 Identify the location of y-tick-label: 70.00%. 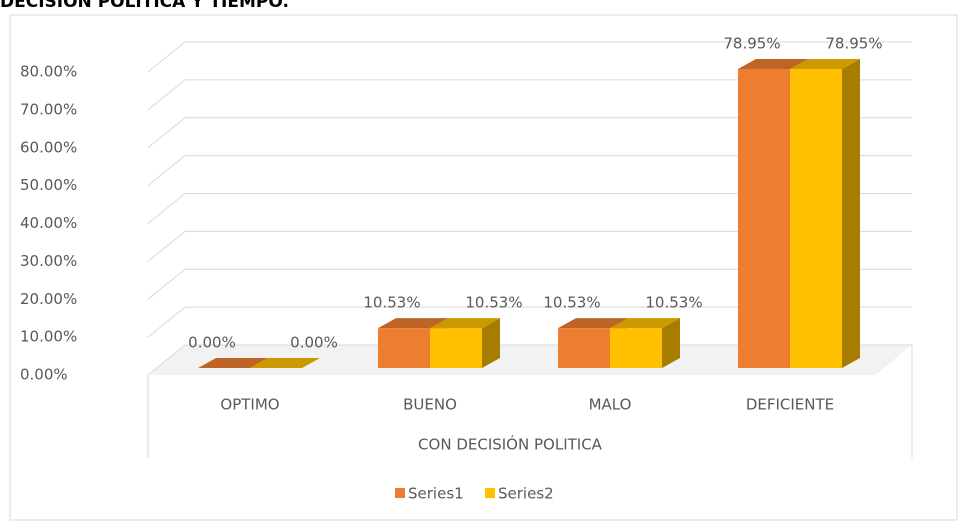
(48, 109).